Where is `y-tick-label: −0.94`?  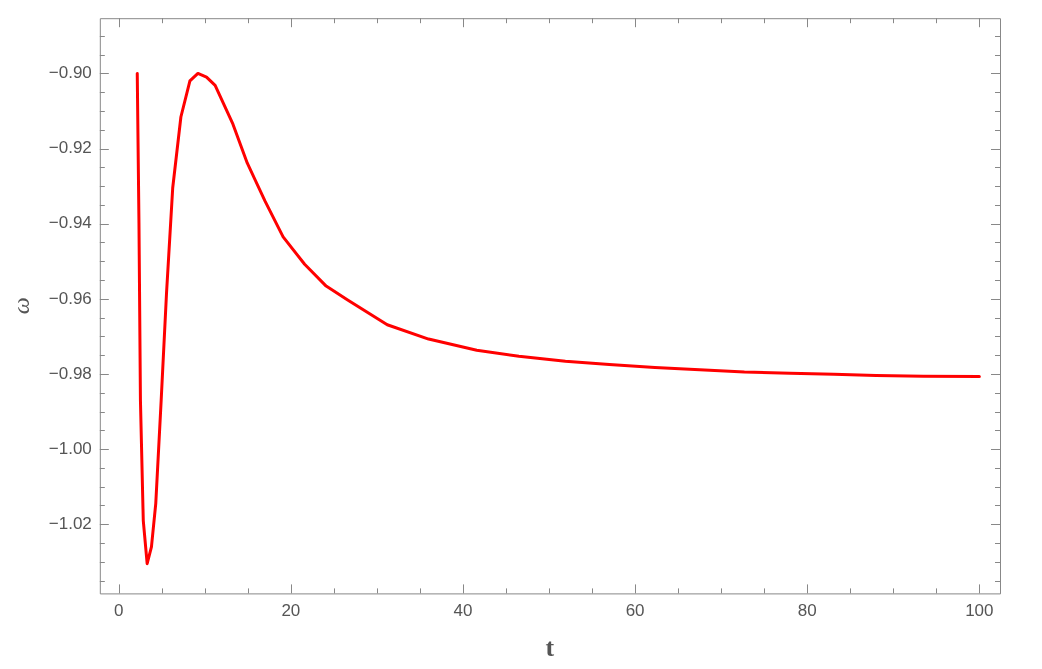 y-tick-label: −0.94 is located at coordinates (70, 223).